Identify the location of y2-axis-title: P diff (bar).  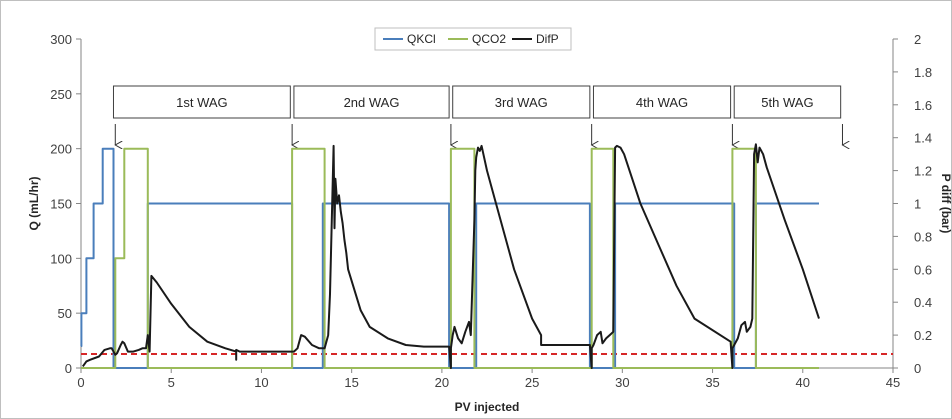
(945, 204).